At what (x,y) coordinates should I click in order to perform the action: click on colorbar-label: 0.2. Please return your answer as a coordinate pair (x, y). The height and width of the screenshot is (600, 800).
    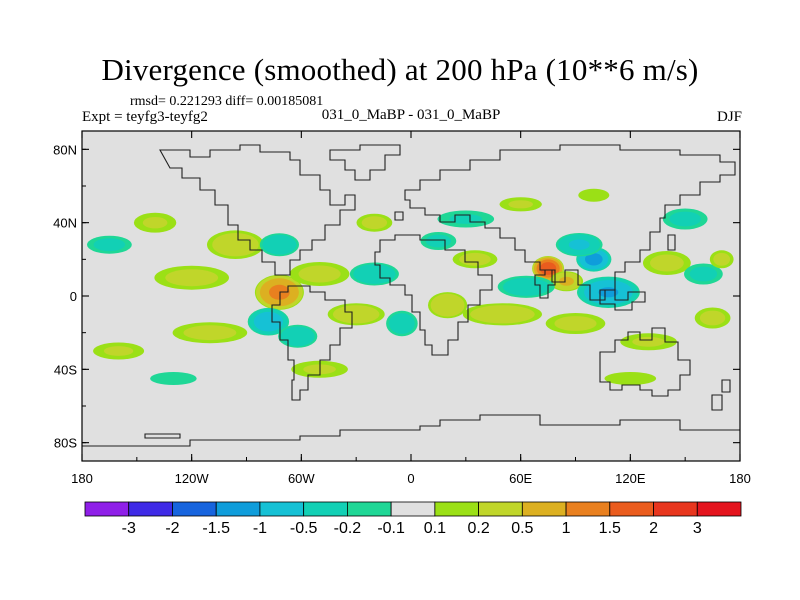
    Looking at the image, I should click on (478, 528).